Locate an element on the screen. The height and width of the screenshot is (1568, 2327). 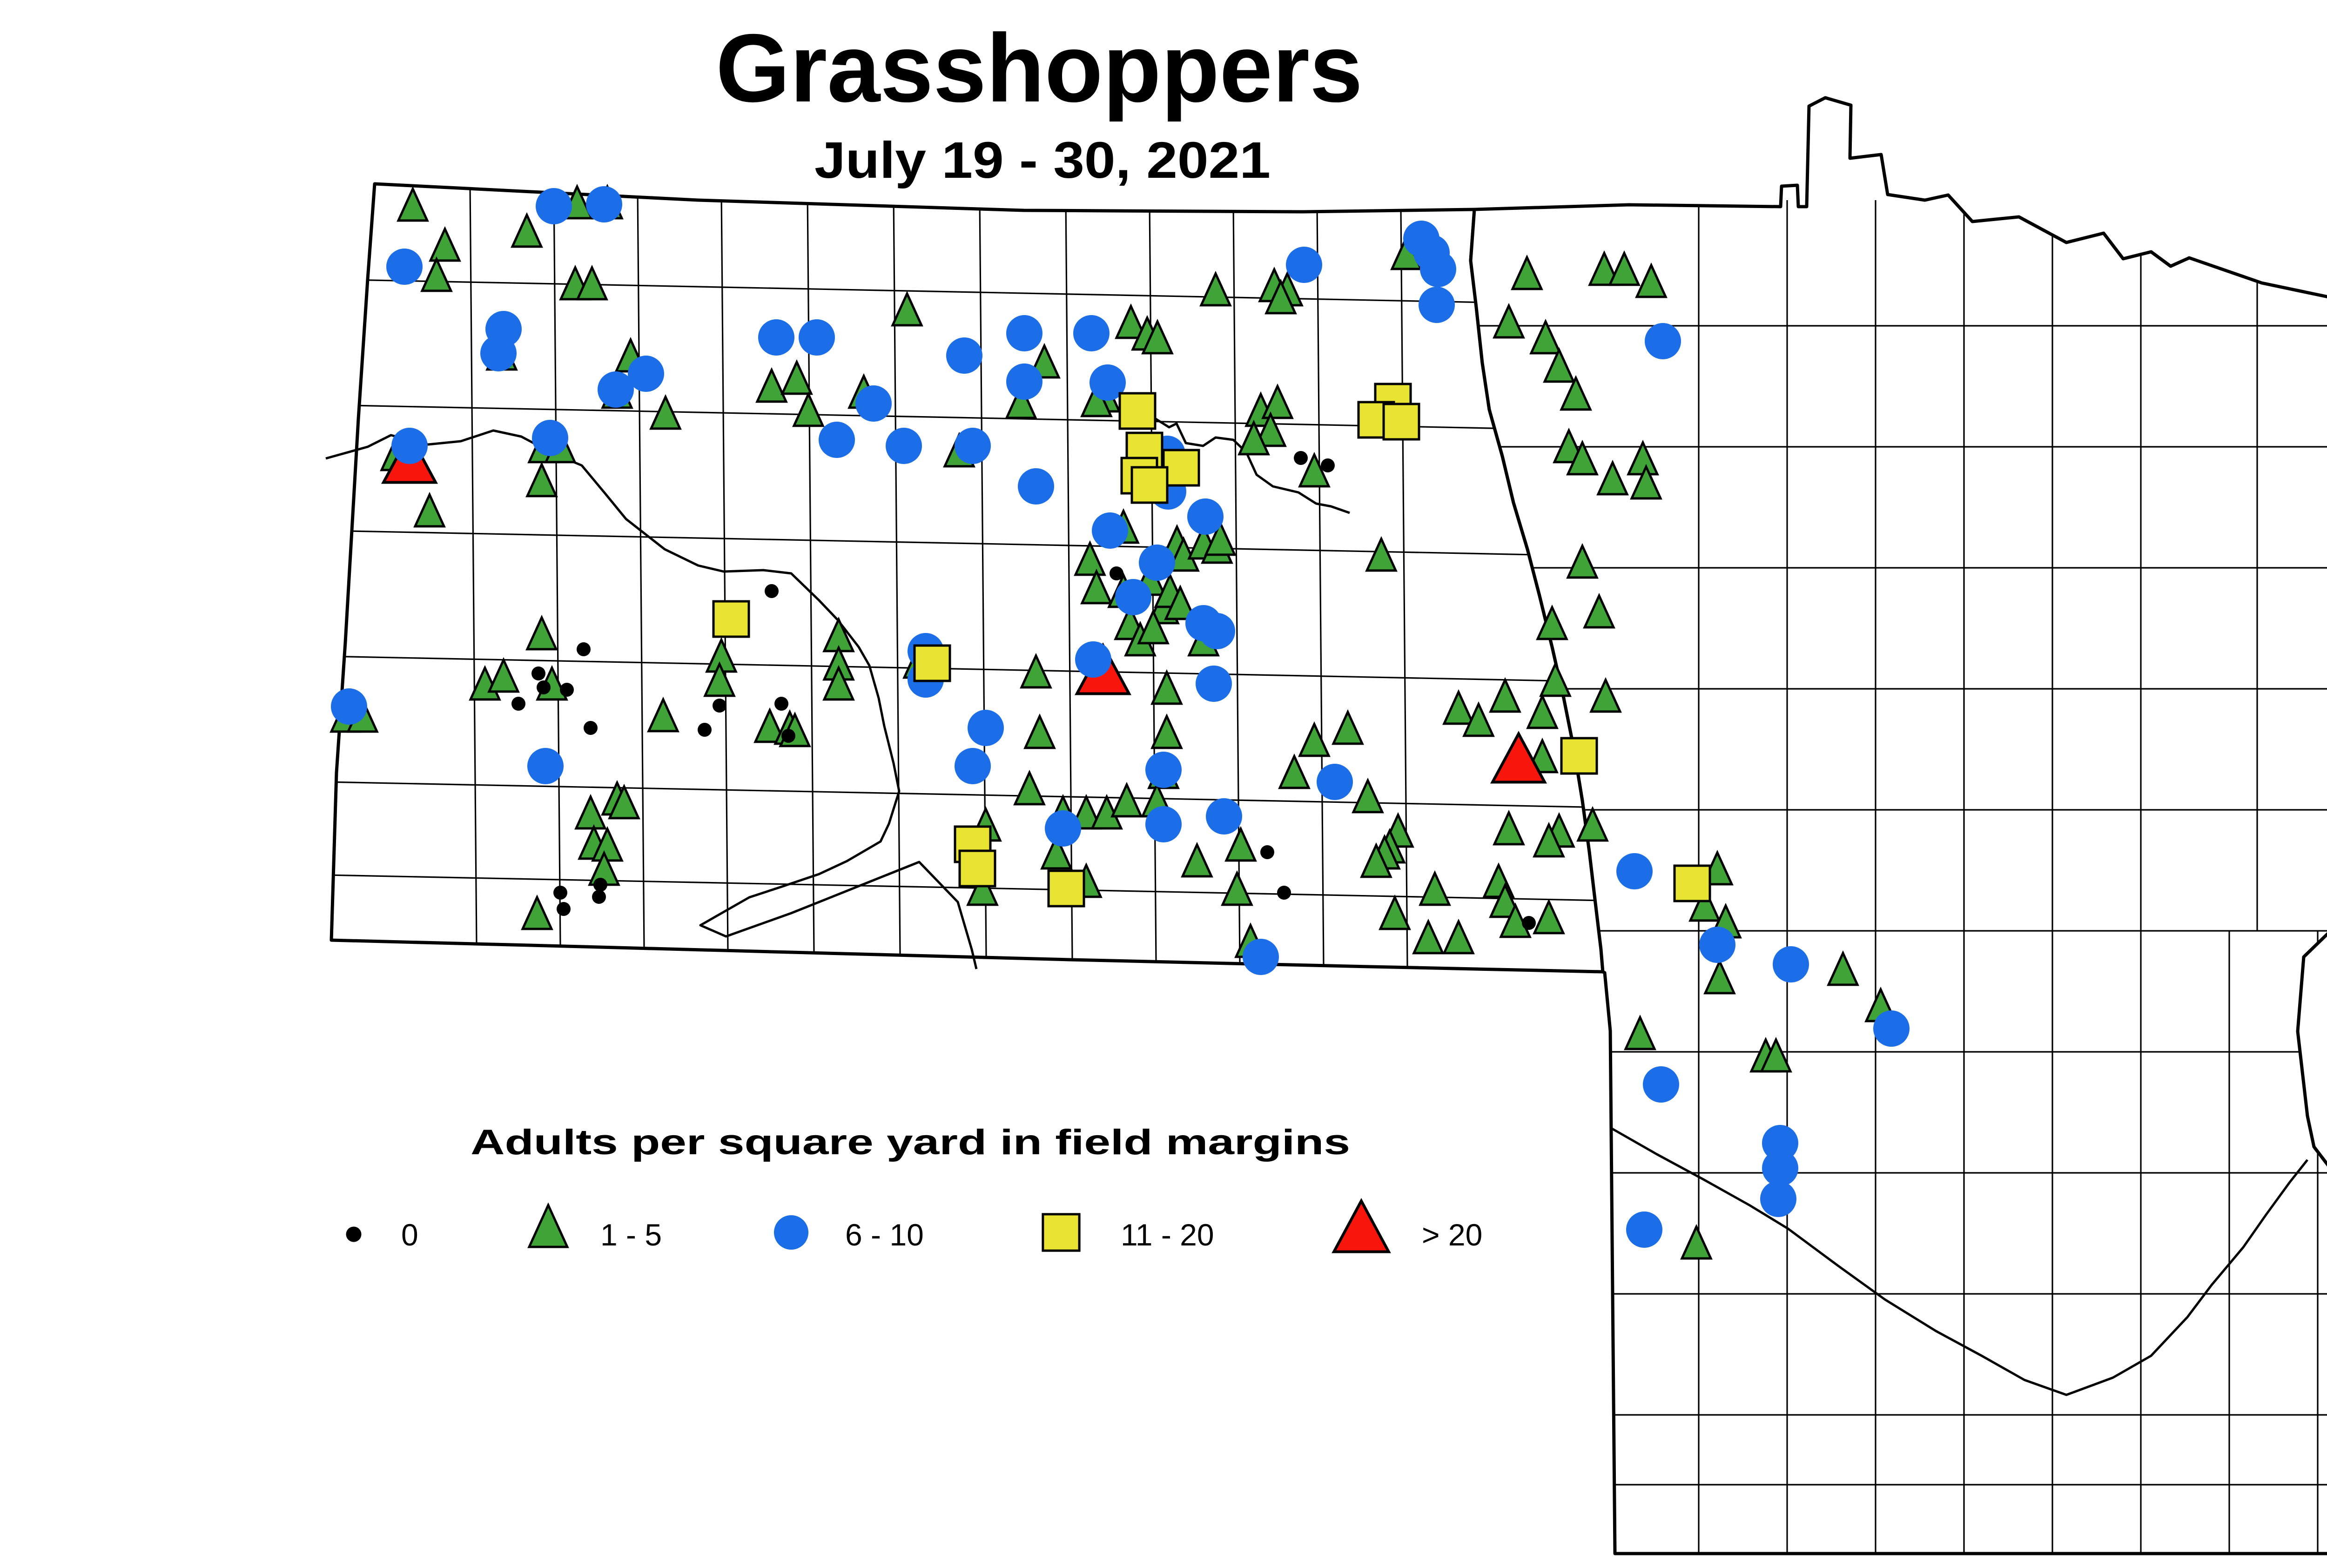
legend-title: Adults per square yard in field margins is located at coordinates (910, 1142).